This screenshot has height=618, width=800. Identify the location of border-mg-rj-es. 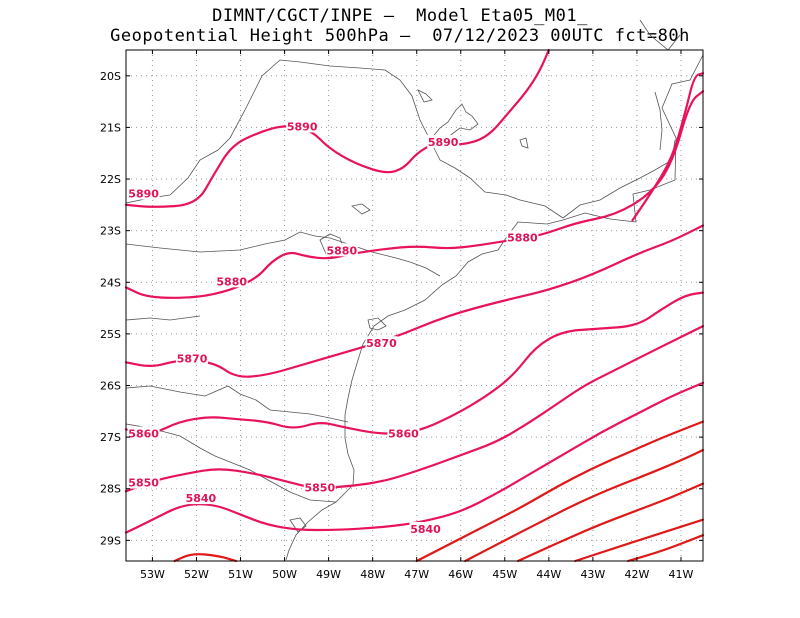
(619, 179).